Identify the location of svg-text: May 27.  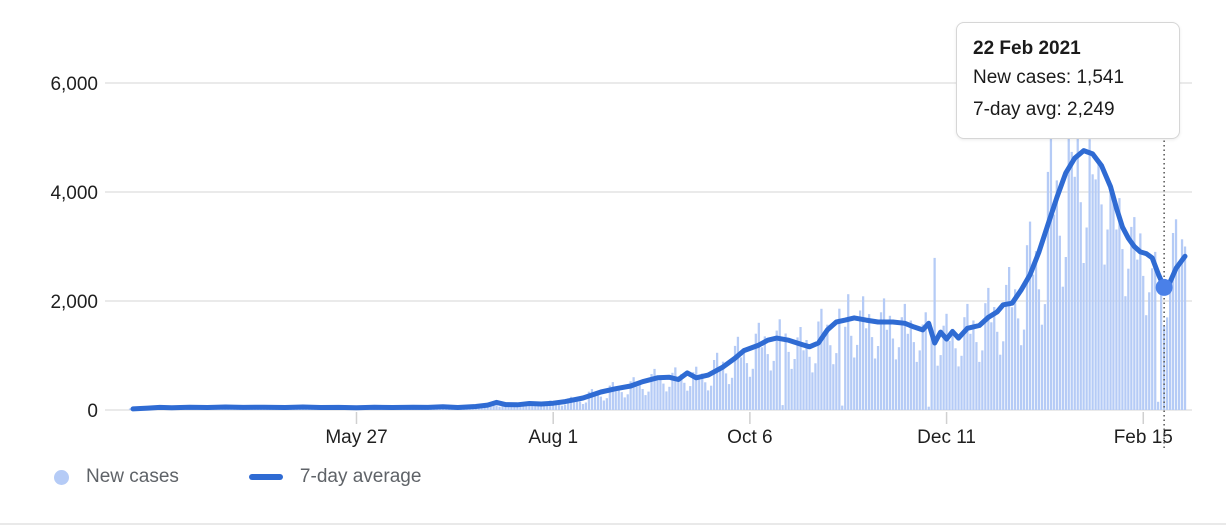
(356, 437).